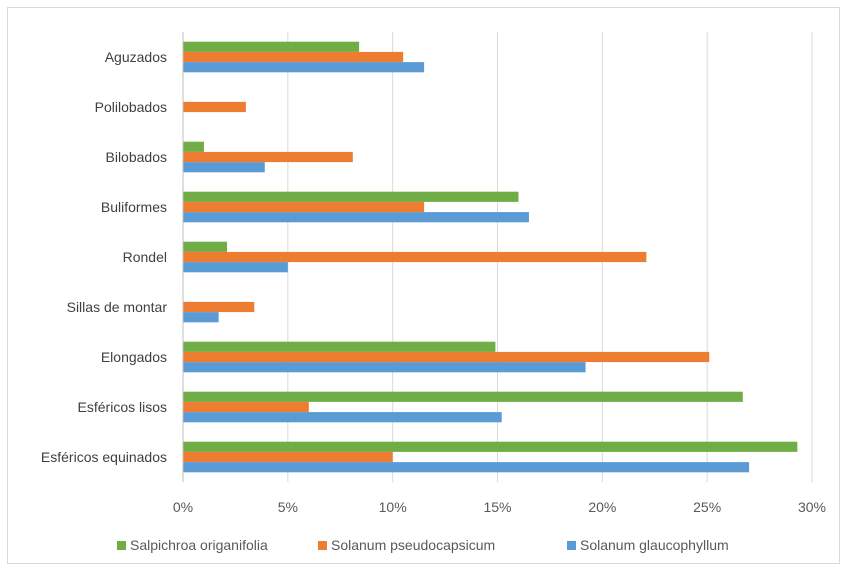 Image resolution: width=848 pixels, height=572 pixels. I want to click on category-label: Rondel, so click(145, 257).